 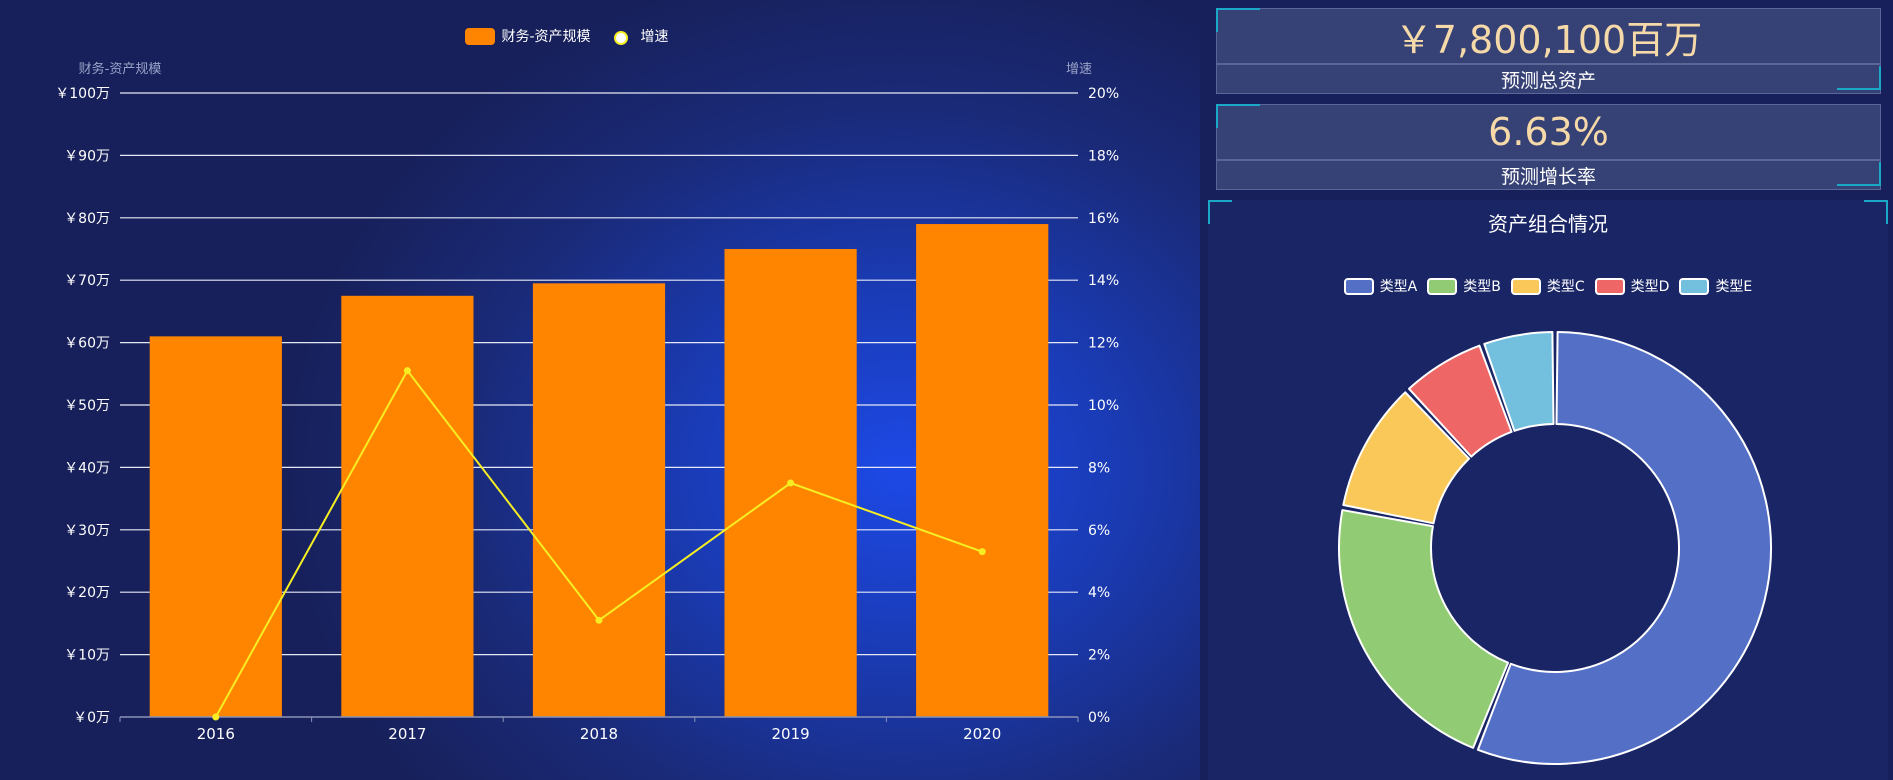 What do you see at coordinates (216, 734) in the screenshot?
I see `x-tick-label: 2016` at bounding box center [216, 734].